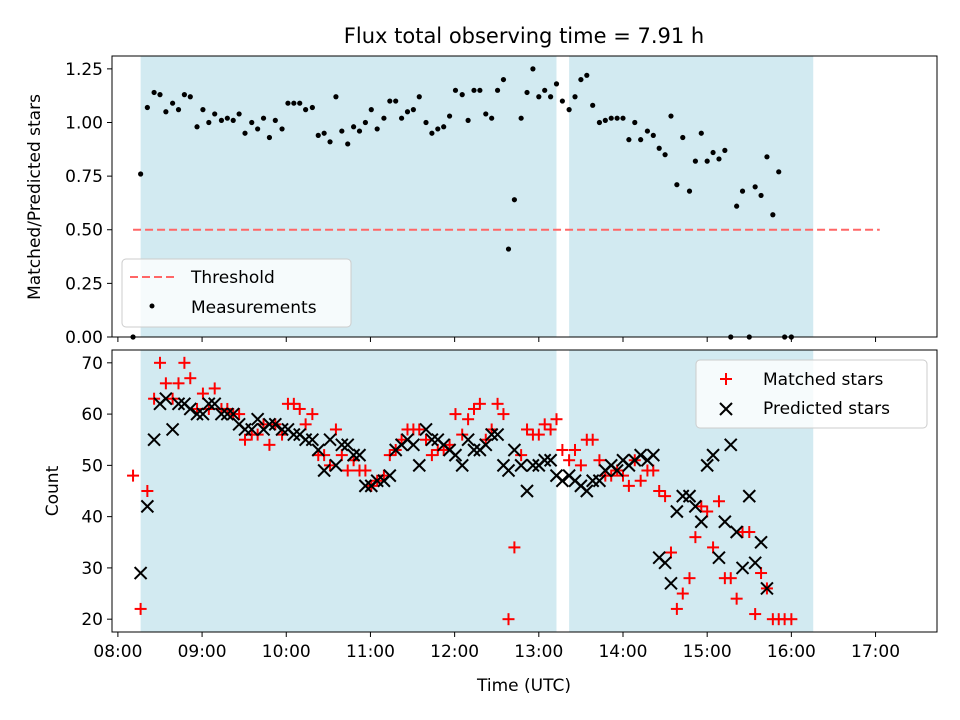 Image resolution: width=960 pixels, height=720 pixels. Describe the element at coordinates (92, 569) in the screenshot. I see `bot-y-tick-label-1: 30` at that location.